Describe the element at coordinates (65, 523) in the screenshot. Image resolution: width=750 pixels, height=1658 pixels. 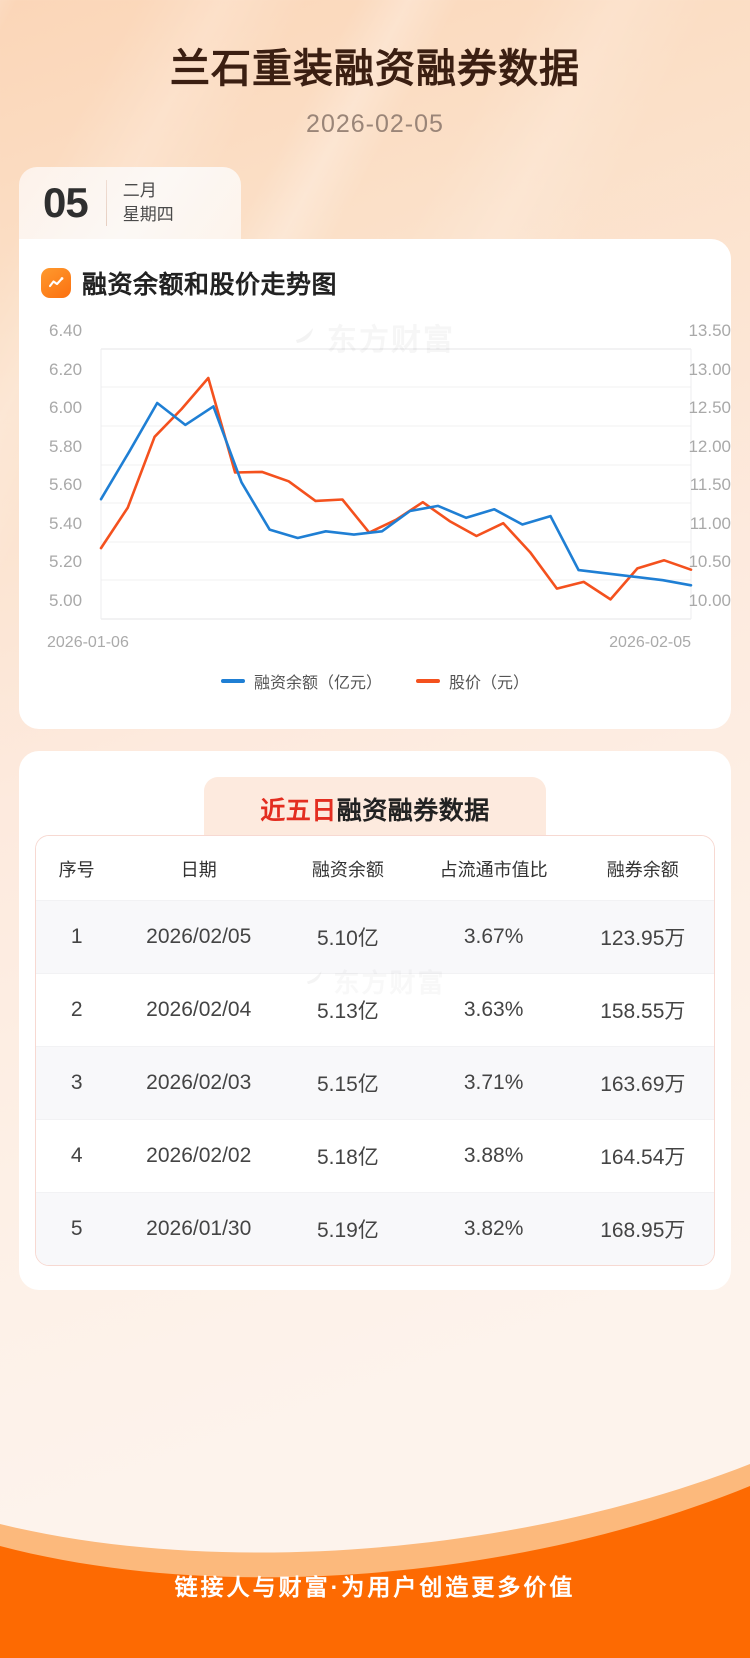
I see `left-tick: 5.40` at that location.